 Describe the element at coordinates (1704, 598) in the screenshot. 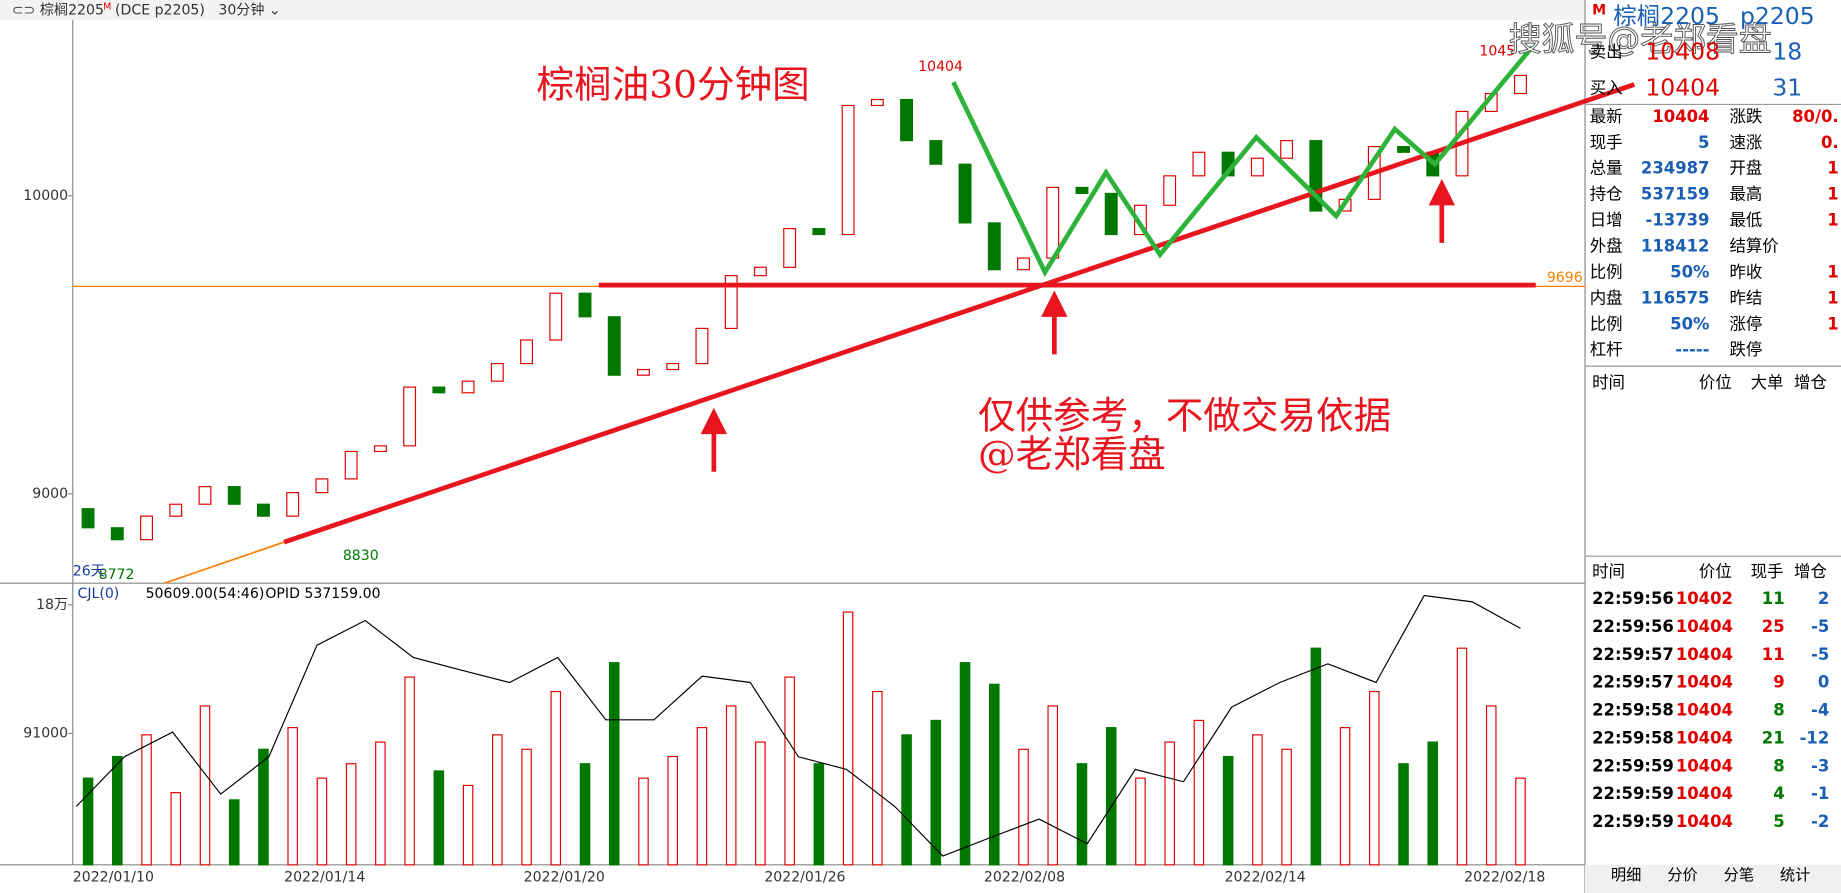

I see `trade-price: 10402` at that location.